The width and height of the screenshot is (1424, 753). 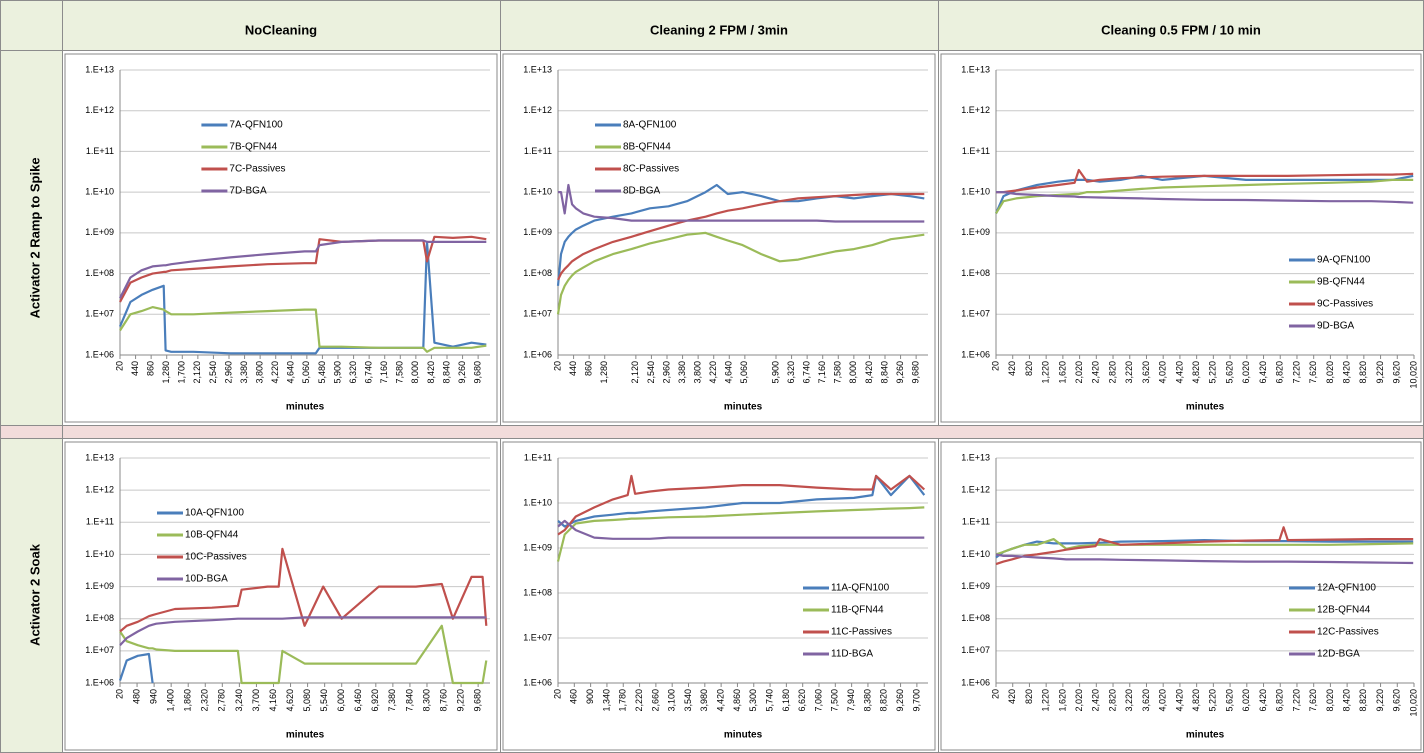 I want to click on x-tick-label: 820, so click(x=1029, y=696).